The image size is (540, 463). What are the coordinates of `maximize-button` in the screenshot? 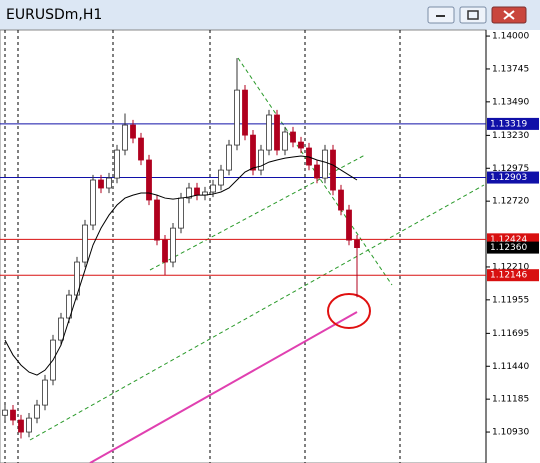 It's located at (473, 15).